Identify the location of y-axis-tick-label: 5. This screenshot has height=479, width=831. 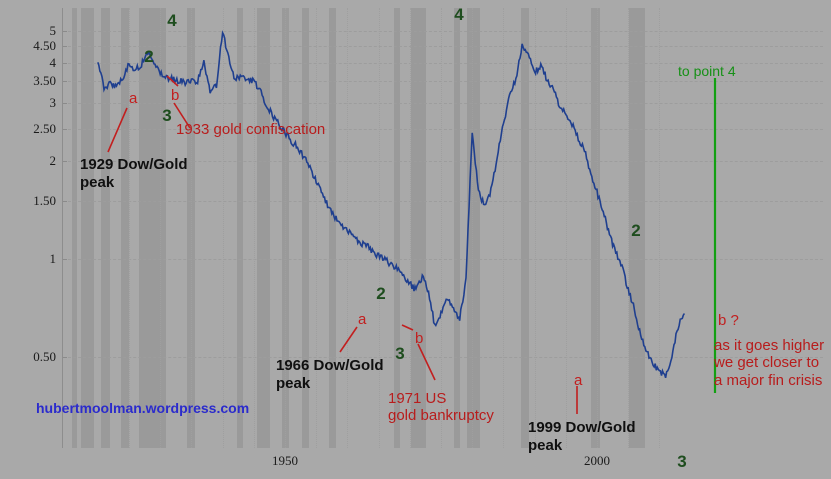
(53, 30).